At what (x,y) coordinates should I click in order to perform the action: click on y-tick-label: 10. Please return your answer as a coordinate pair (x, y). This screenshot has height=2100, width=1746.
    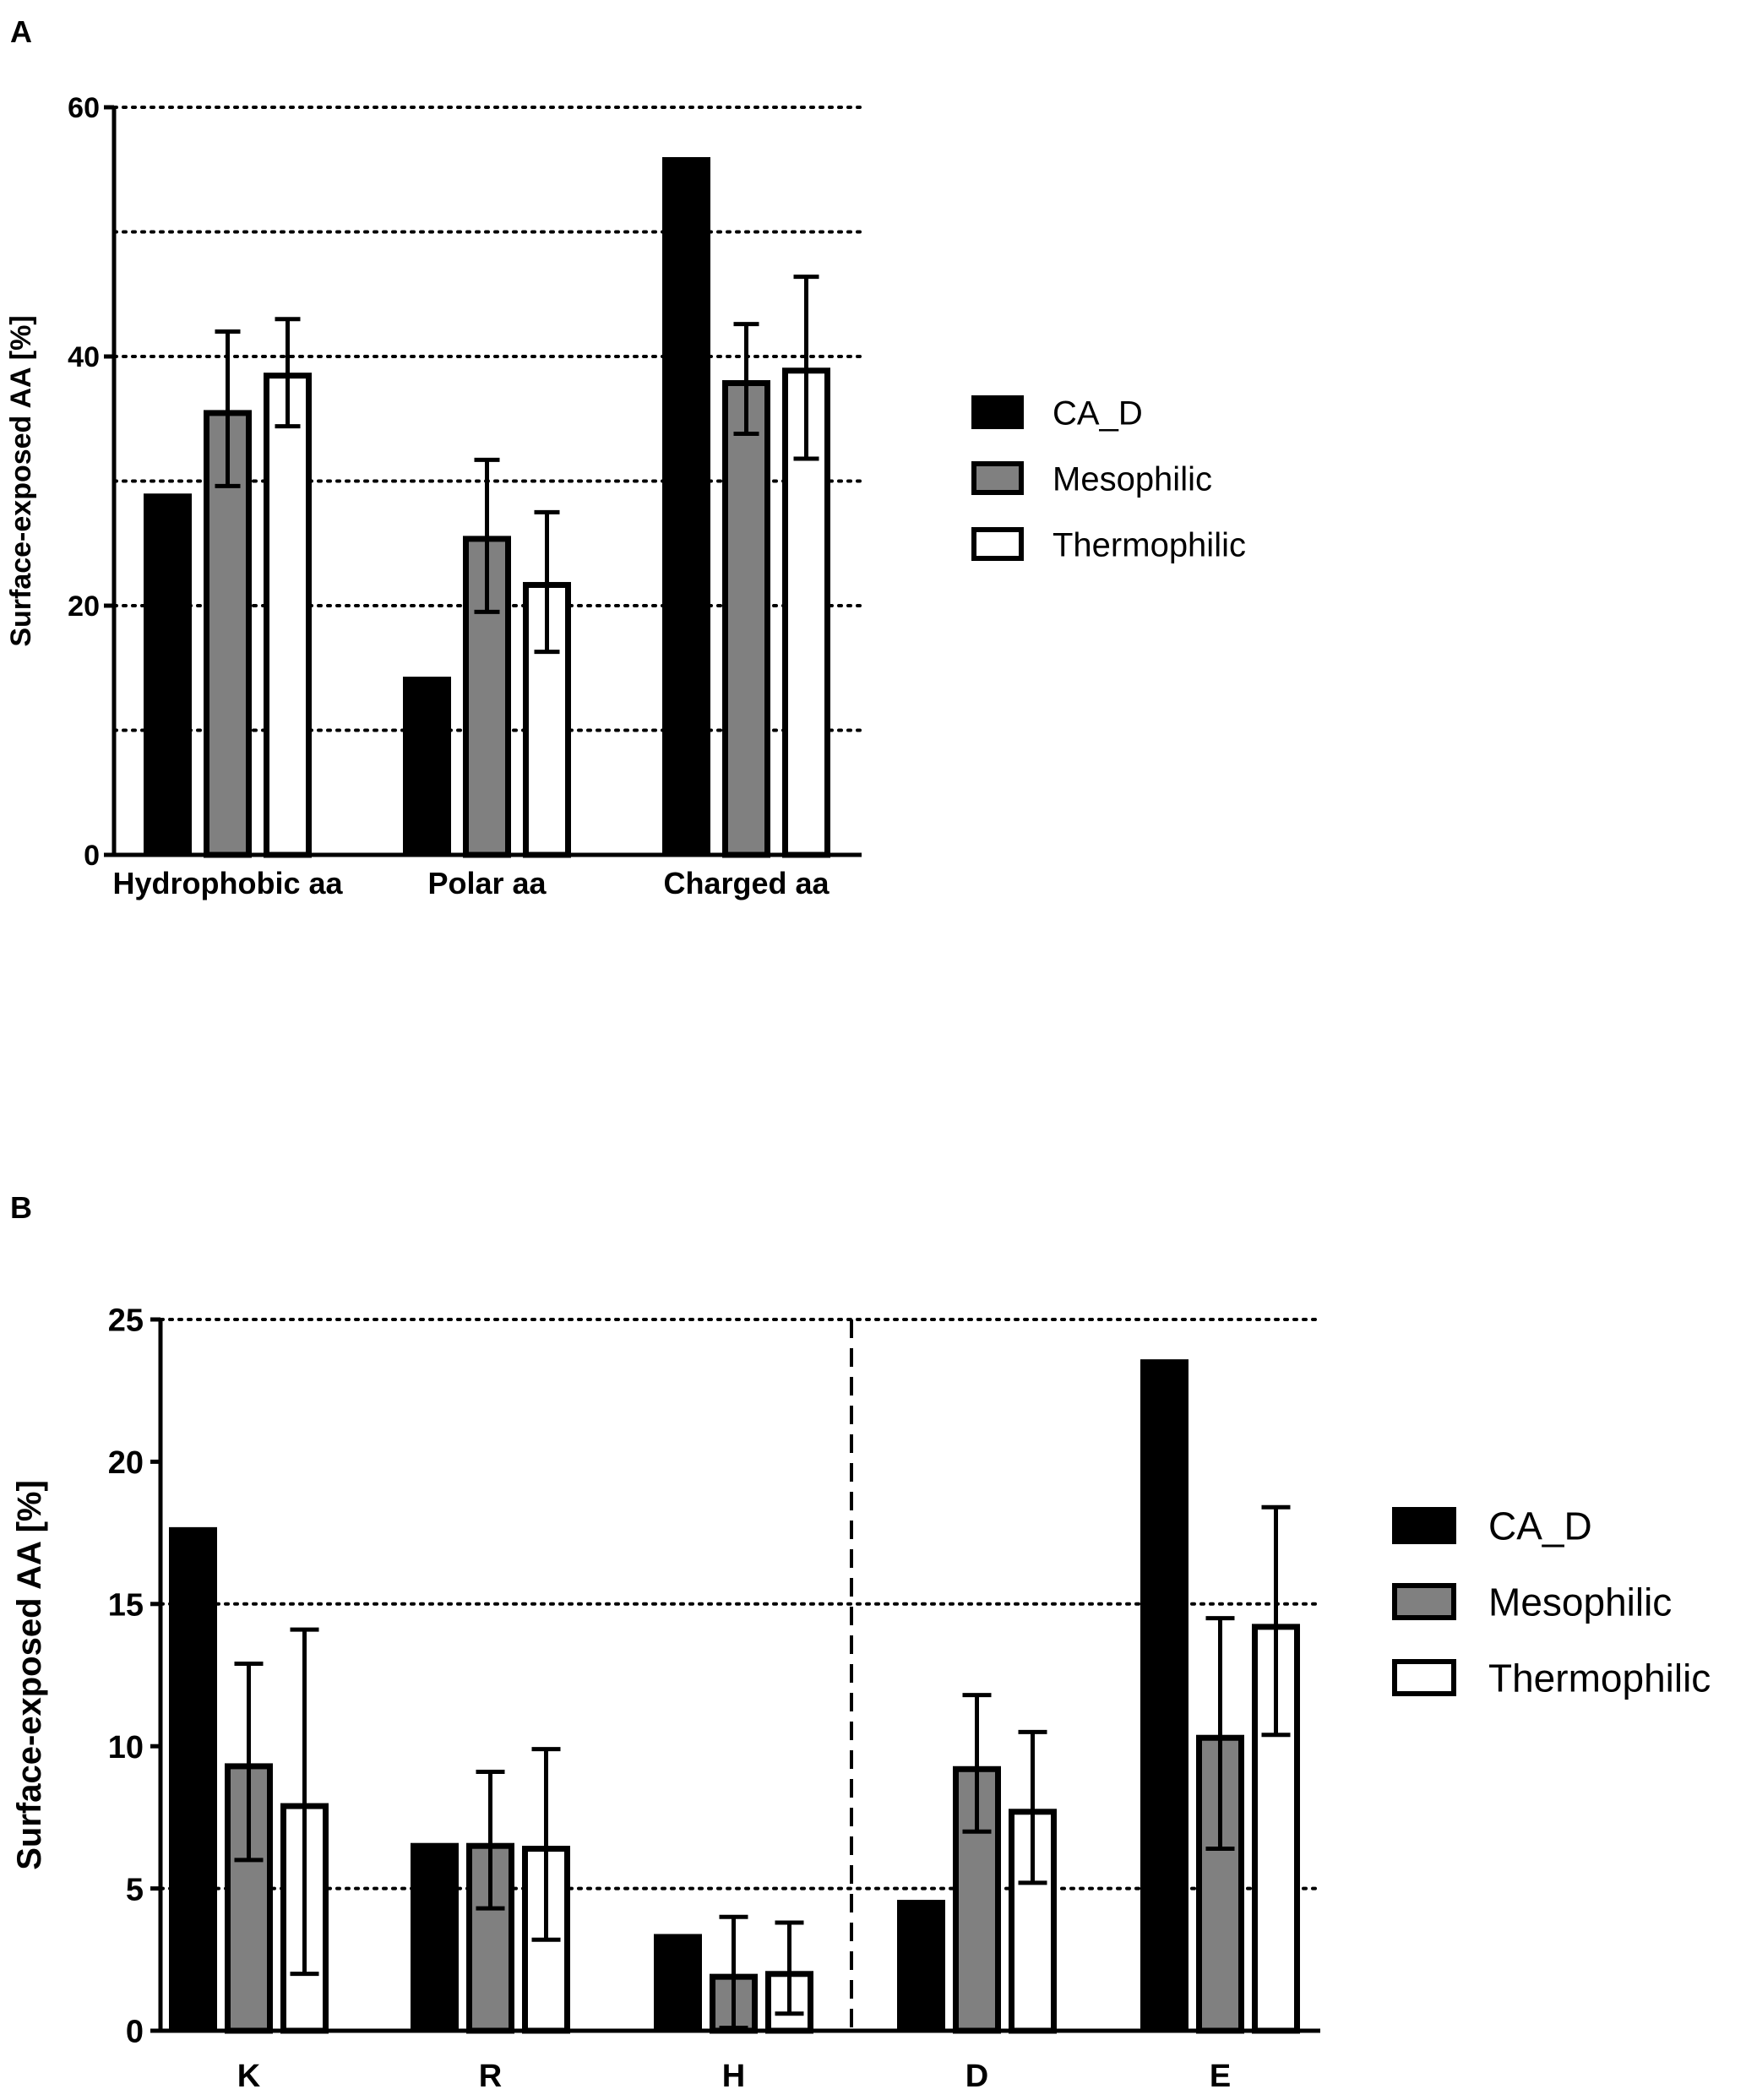
    Looking at the image, I should click on (126, 1747).